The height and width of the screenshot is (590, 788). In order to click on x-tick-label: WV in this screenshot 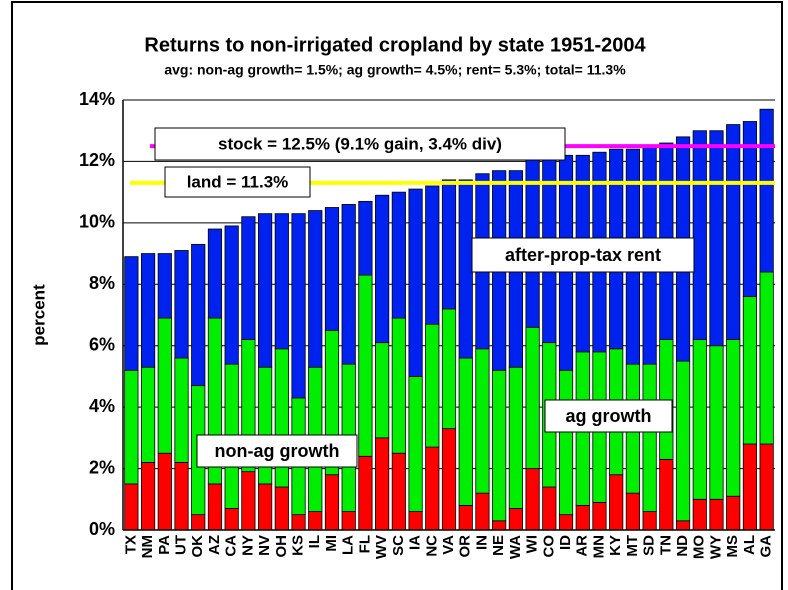, I will do `click(381, 547)`.